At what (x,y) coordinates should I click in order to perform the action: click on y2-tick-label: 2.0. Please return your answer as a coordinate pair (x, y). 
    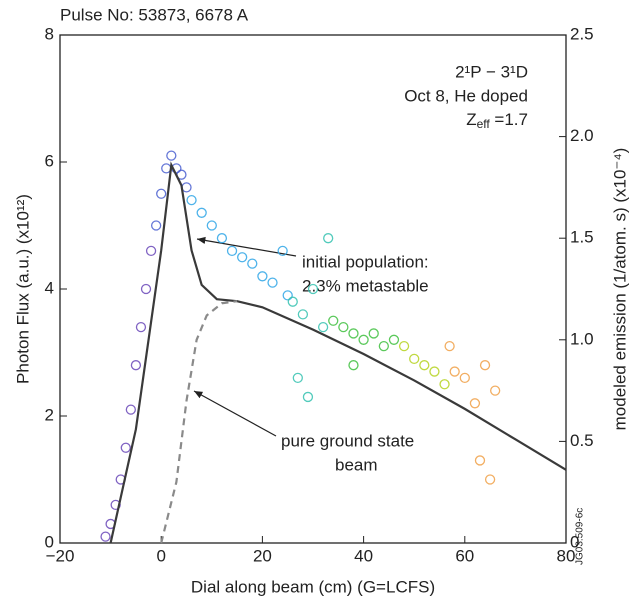
    Looking at the image, I should click on (582, 135).